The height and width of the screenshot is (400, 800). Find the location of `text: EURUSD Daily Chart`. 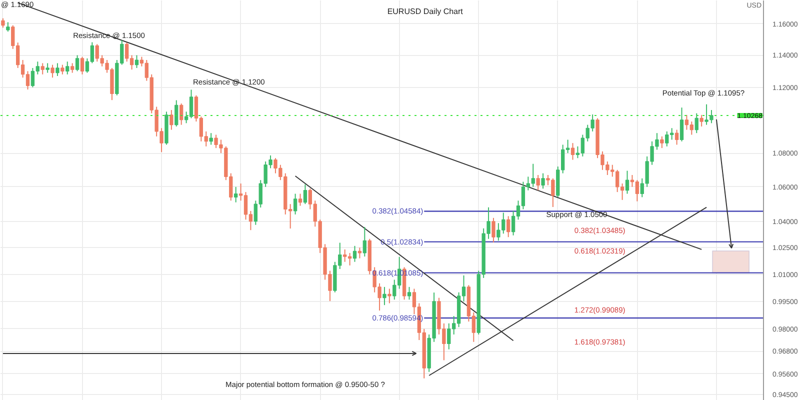

text: EURUSD Daily Chart is located at coordinates (425, 11).